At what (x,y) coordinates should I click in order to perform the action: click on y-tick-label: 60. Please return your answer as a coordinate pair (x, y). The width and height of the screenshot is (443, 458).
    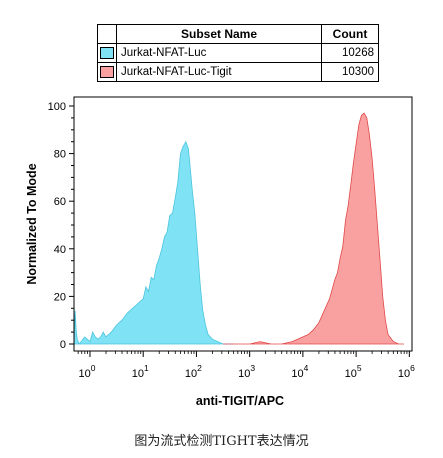
    Looking at the image, I should click on (60, 202).